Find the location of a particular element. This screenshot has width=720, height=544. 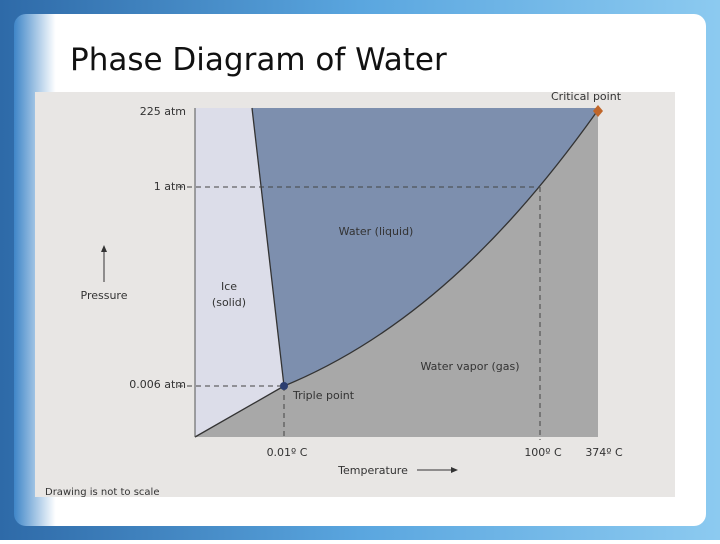

pressure-label: 225 atm is located at coordinates (163, 111).